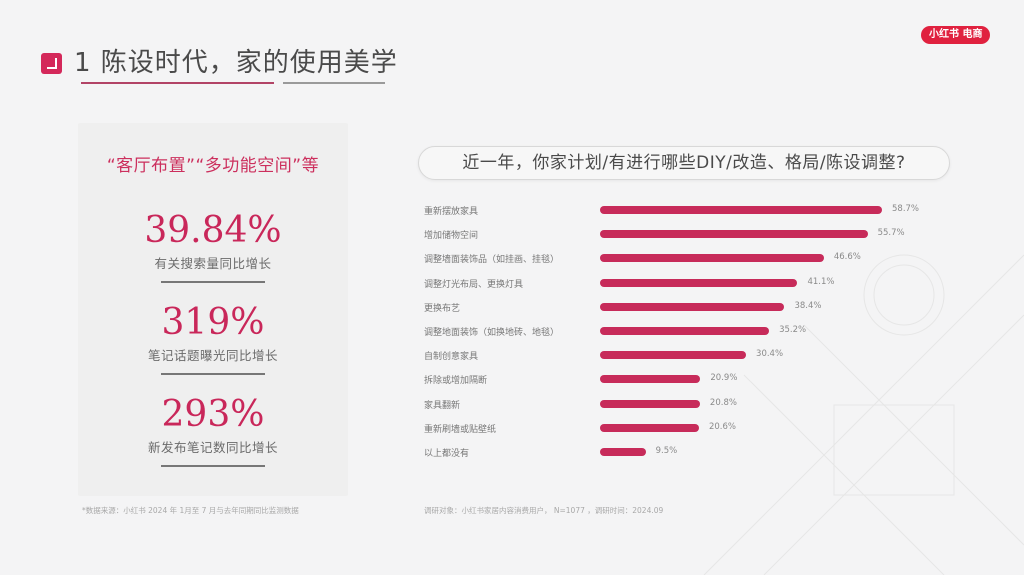 The width and height of the screenshot is (1024, 575). Describe the element at coordinates (190, 510) in the screenshot. I see `left-source-note: *数据来源：小红书 2024 年 1月至 7 月与去年同期同比监测数据` at that location.